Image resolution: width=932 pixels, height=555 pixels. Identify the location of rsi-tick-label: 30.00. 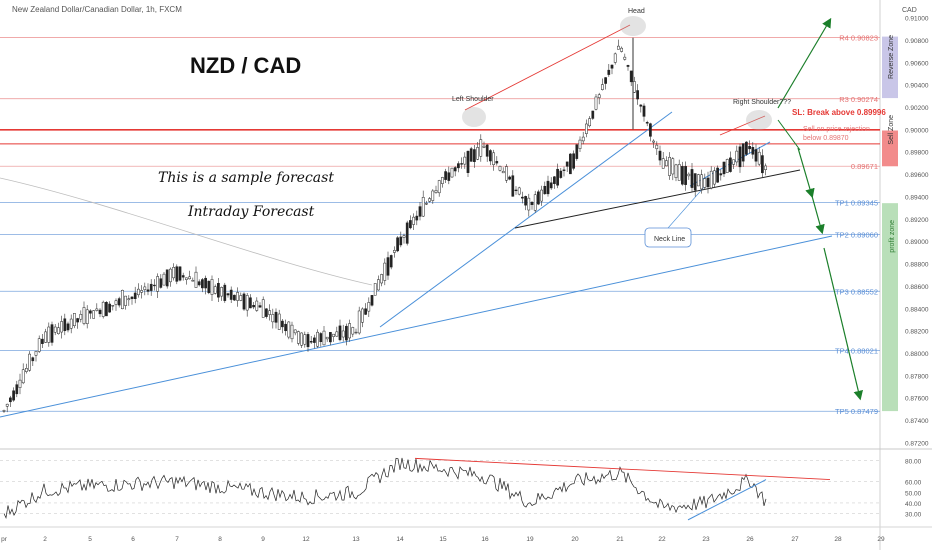
(913, 515).